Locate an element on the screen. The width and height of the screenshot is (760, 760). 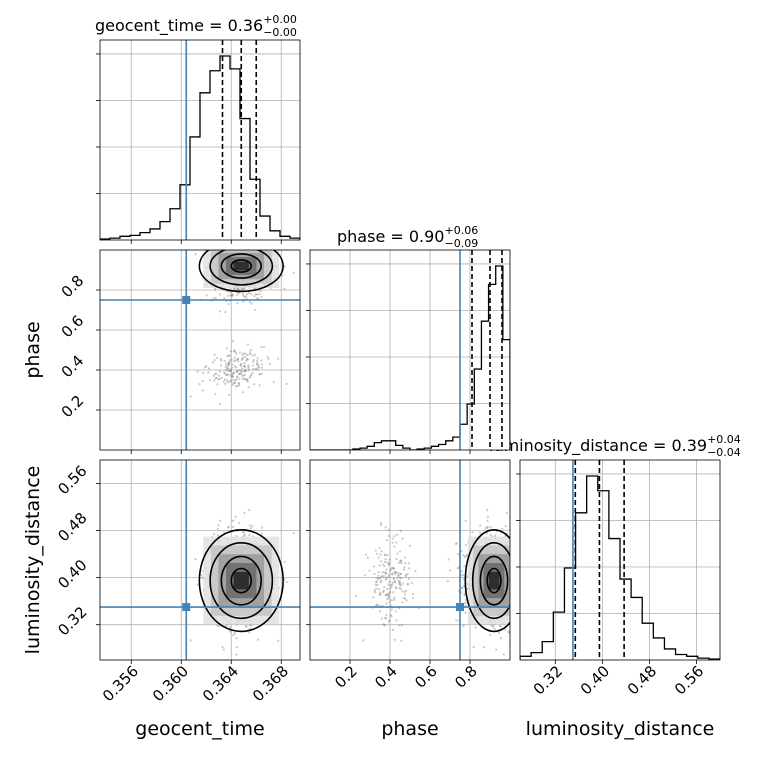
scatter-panel-frame is located at coordinates (200, 560).